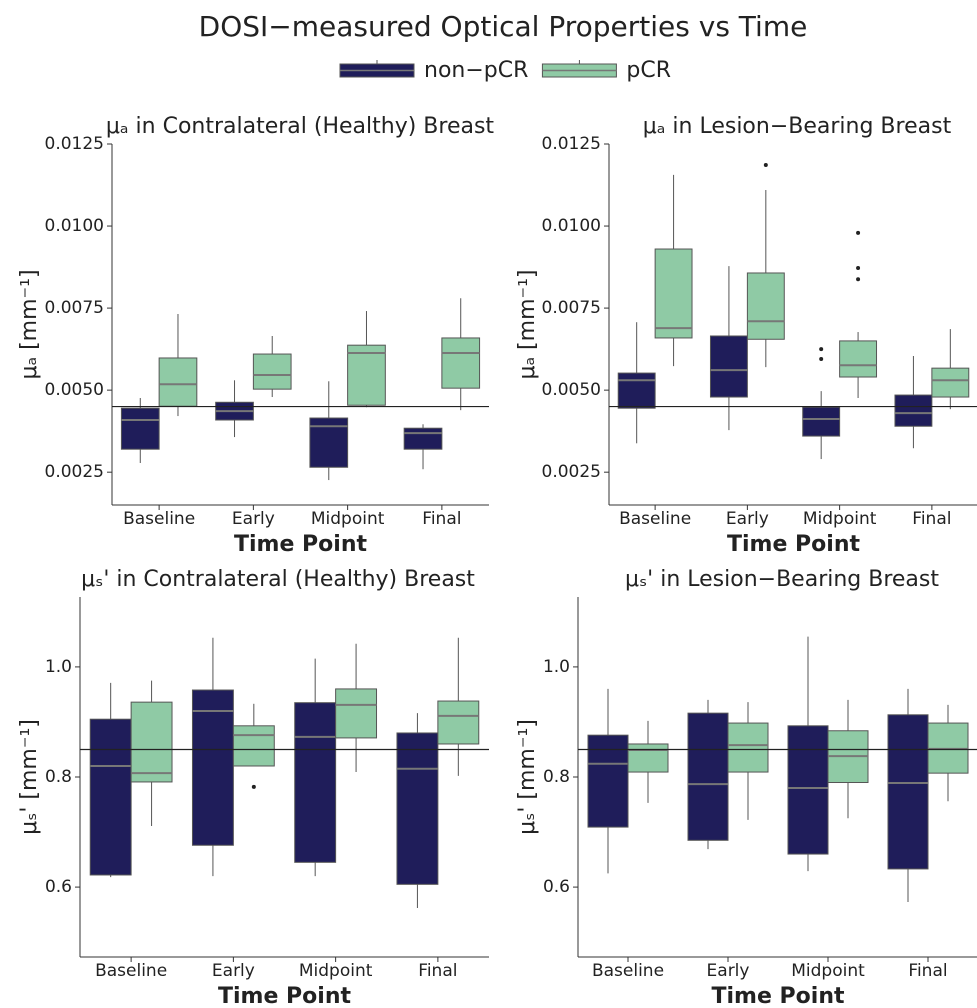 Image resolution: width=977 pixels, height=1008 pixels. What do you see at coordinates (476, 70) in the screenshot?
I see `legend-label: non−pCR` at bounding box center [476, 70].